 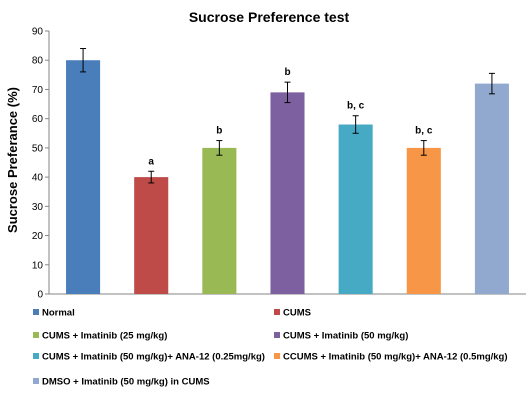 I want to click on legend-item: CUMS + Imatinib (50 mg/kg), so click(x=341, y=336).